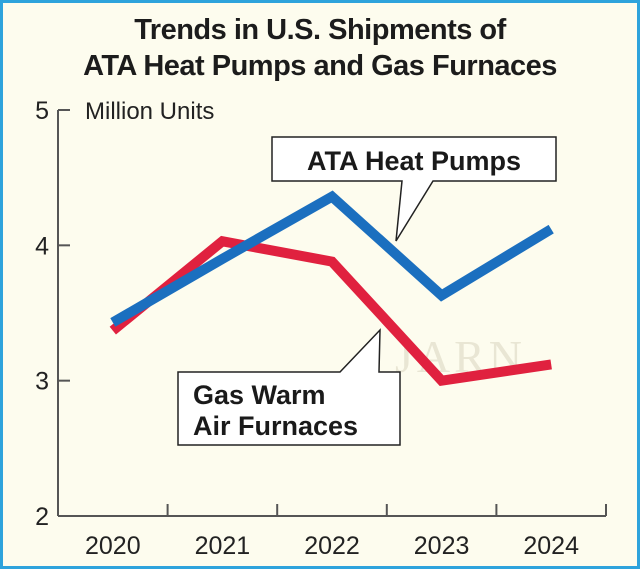  I want to click on chart-title-line2: ATA Heat Pumps and Gas Furnaces, so click(320, 66).